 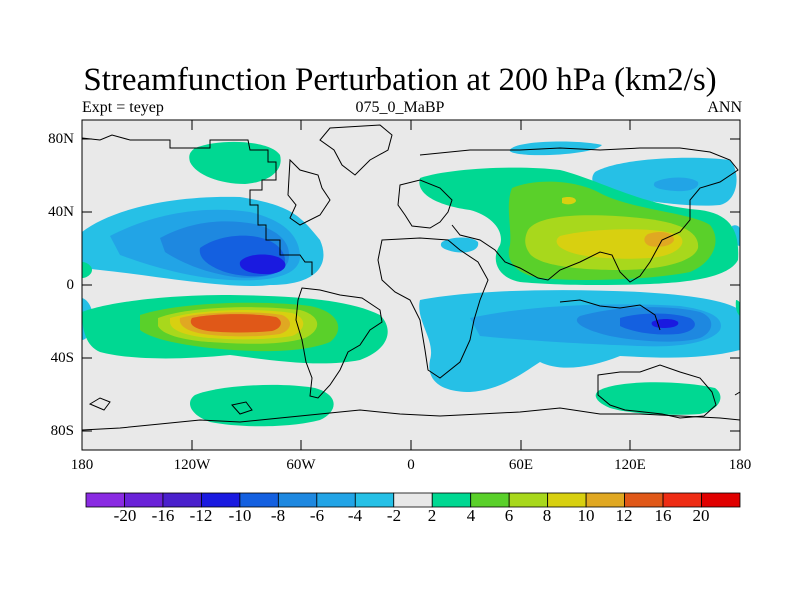 I want to click on colorbar-label: -20, so click(x=125, y=515).